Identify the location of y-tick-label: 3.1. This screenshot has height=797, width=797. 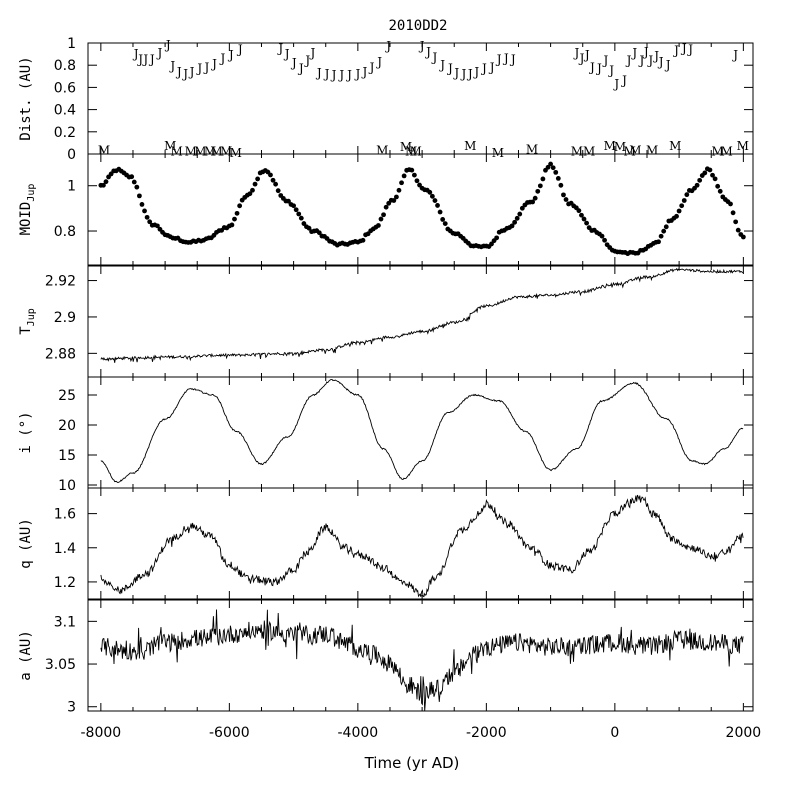
(65, 622).